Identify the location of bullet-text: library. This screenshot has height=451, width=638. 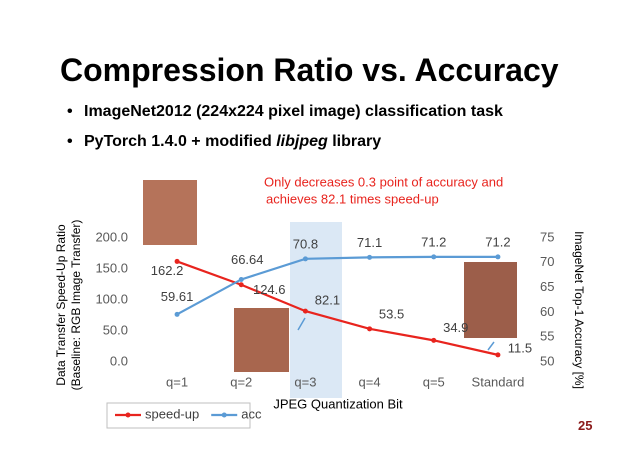
(354, 141).